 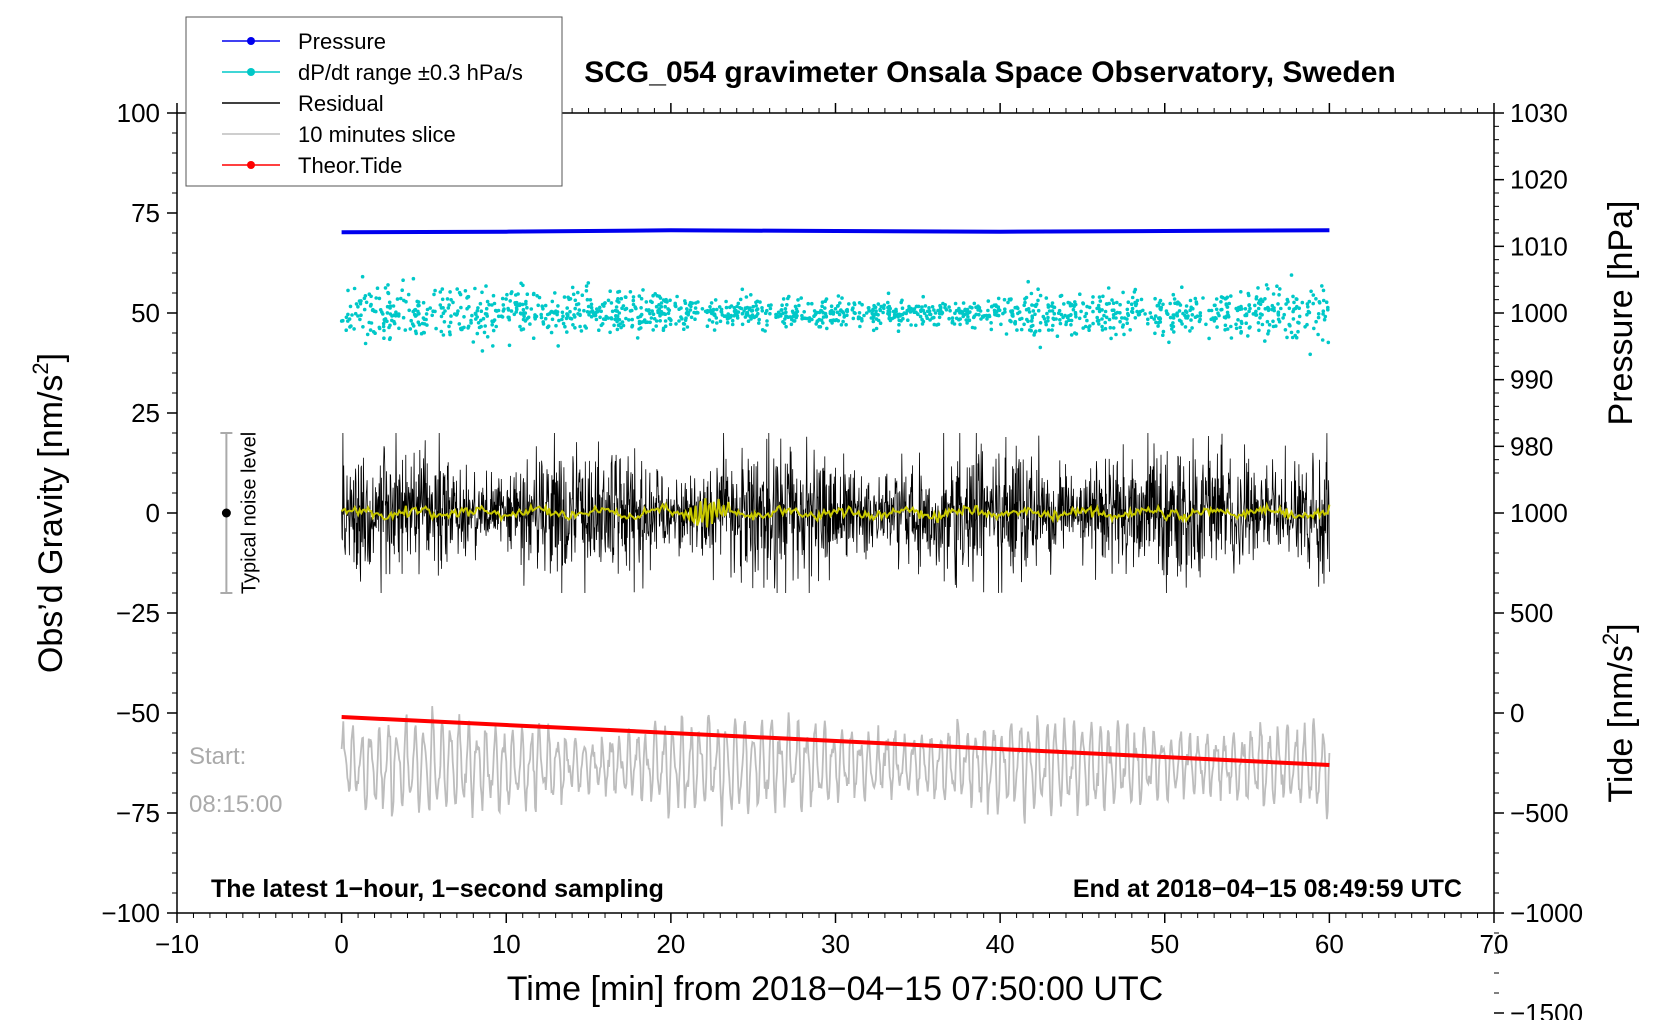 I want to click on end-time-note: End at 2018−04−15 08:49:59 UTC, so click(x=1267, y=889).